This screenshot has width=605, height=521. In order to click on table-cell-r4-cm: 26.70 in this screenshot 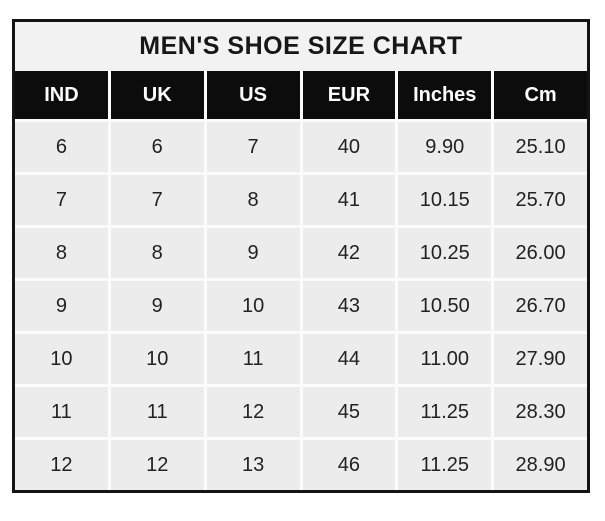, I will do `click(540, 306)`.